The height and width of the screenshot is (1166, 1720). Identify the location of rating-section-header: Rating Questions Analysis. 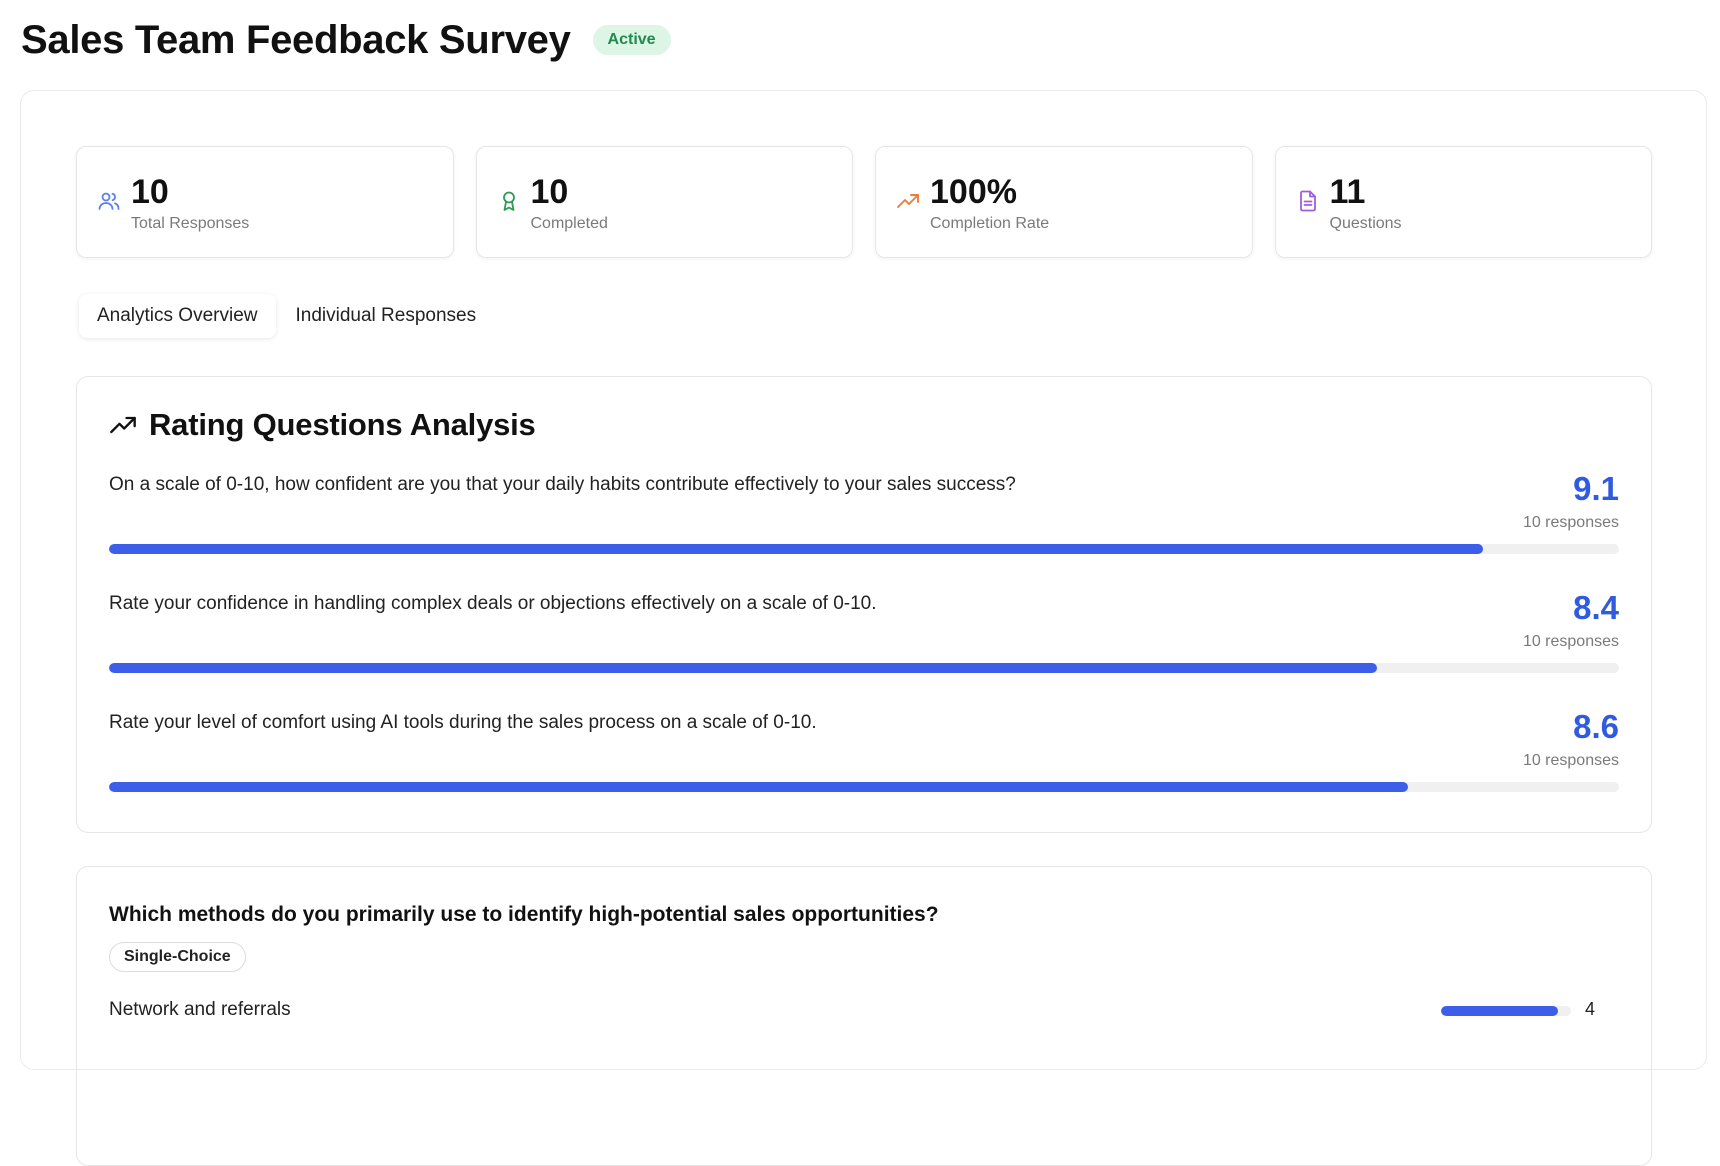
(322, 425).